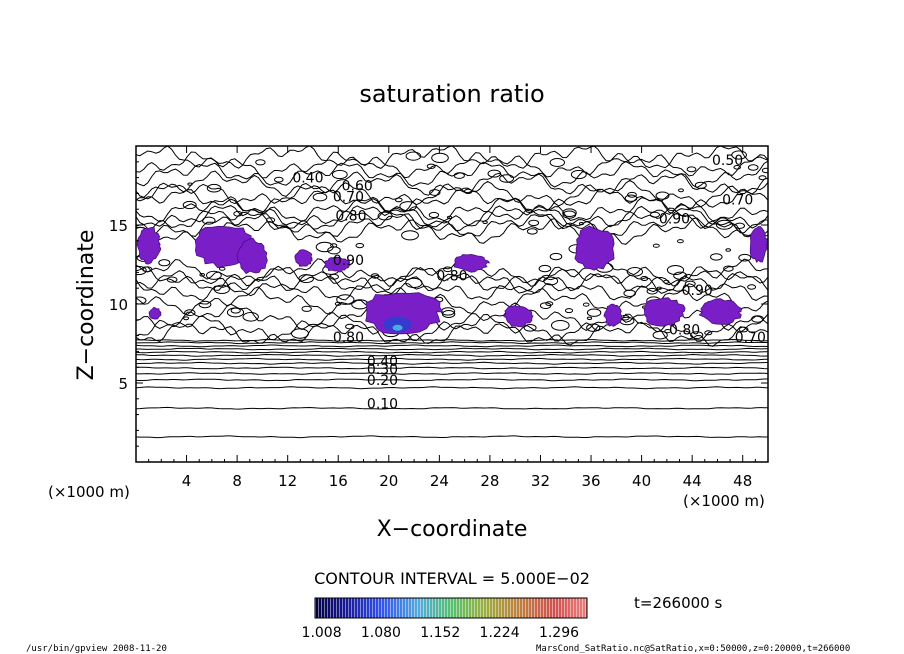 The height and width of the screenshot is (654, 904). Describe the element at coordinates (322, 633) in the screenshot. I see `colorbar-tick-label: 1.008` at that location.